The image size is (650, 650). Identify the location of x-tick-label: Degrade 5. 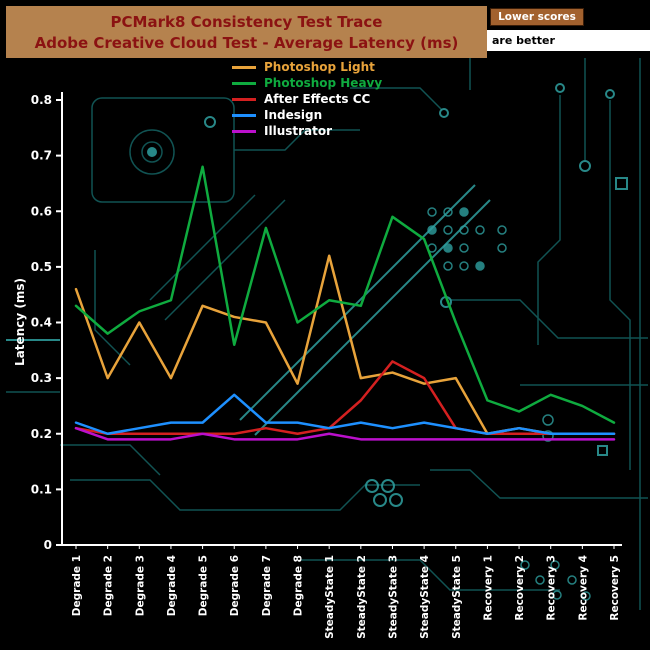
(204, 585).